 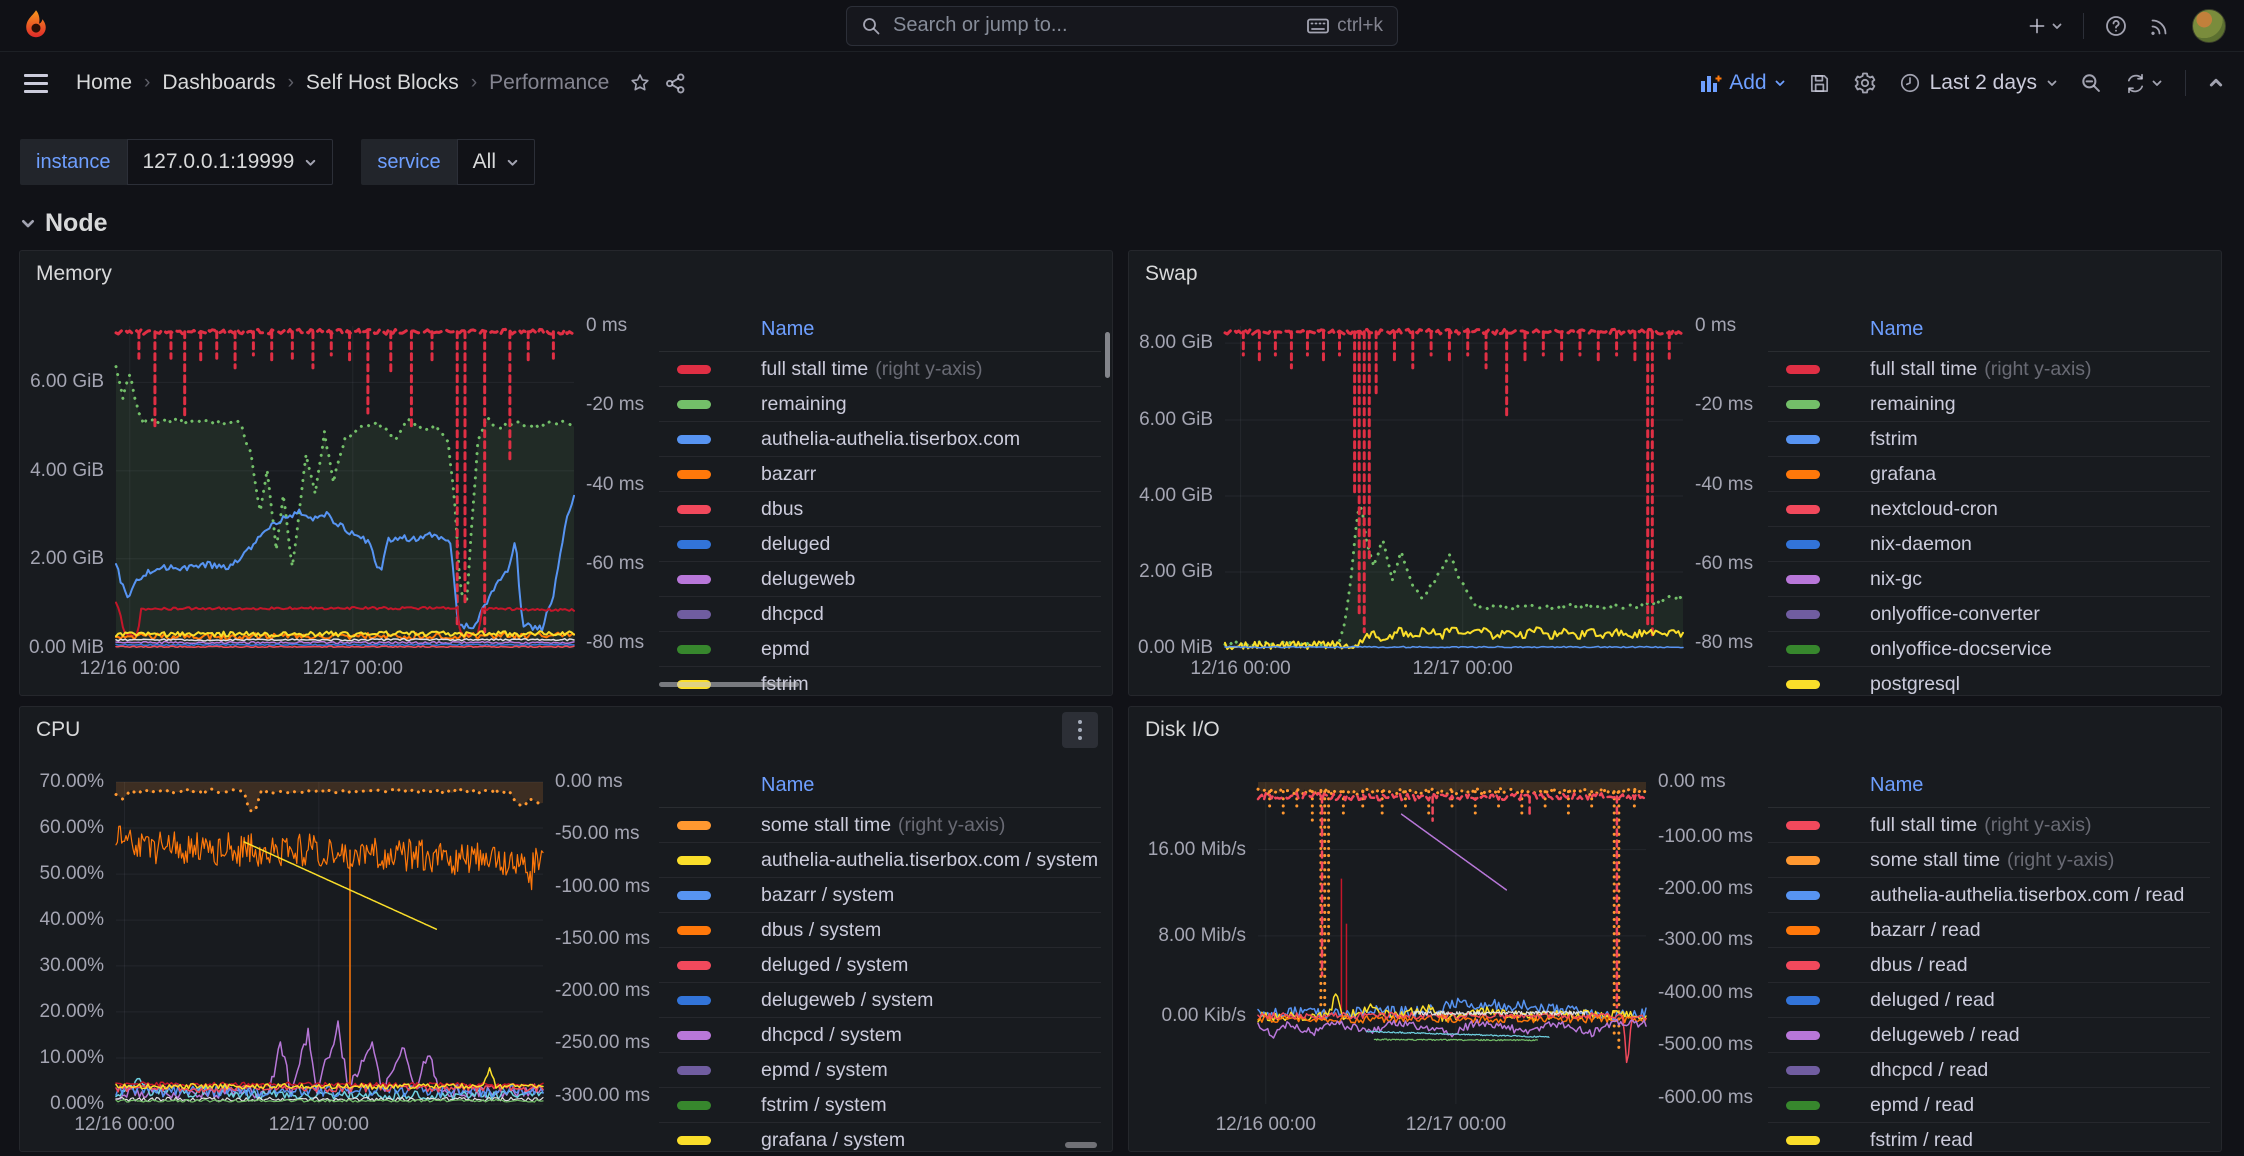 I want to click on series-name: grafana / system, so click(x=833, y=1139).